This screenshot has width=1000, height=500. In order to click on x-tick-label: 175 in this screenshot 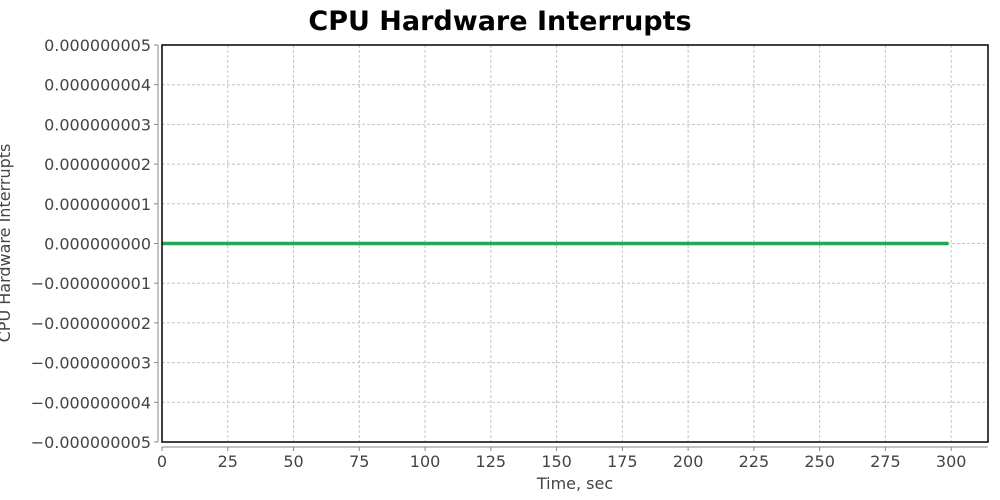, I will do `click(622, 461)`.